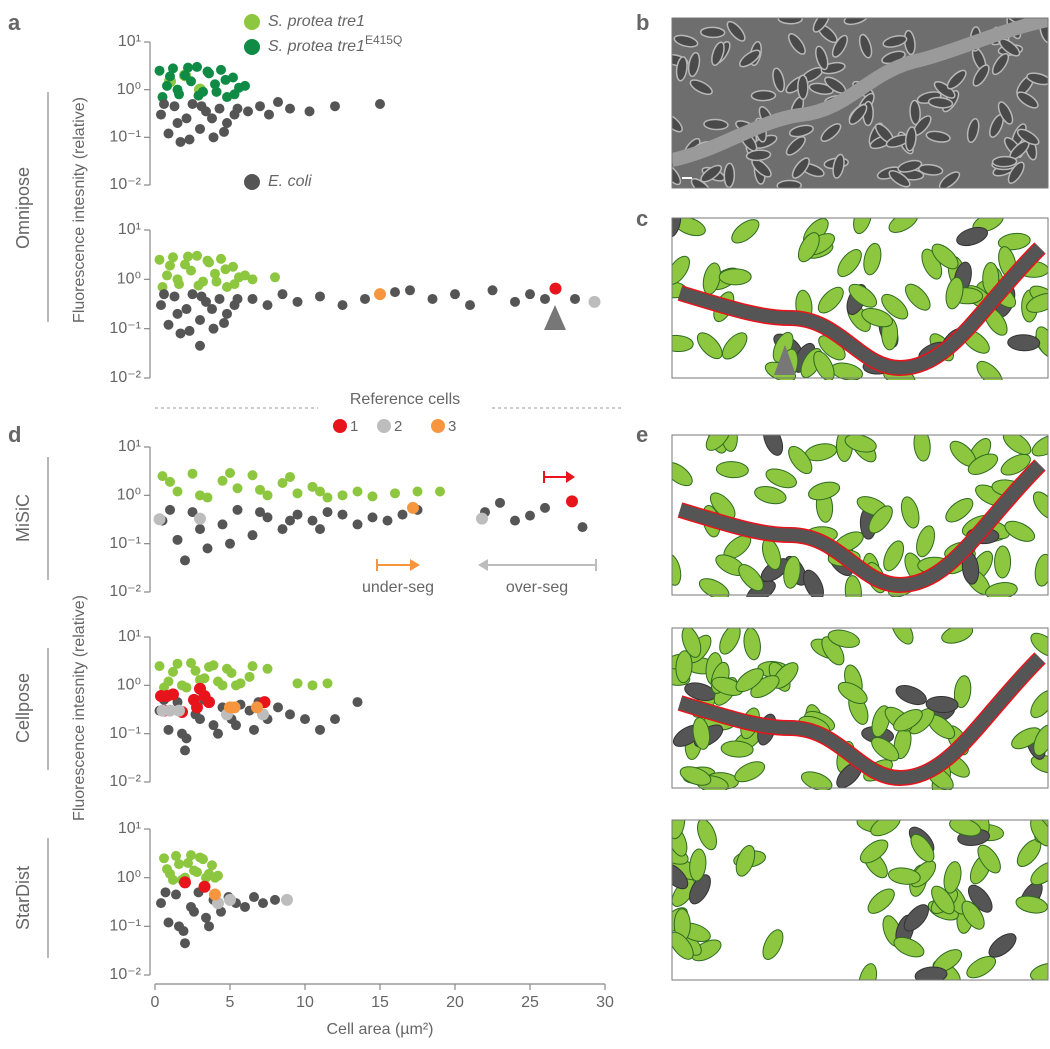 This screenshot has height=1049, width=1050. Describe the element at coordinates (860, 103) in the screenshot. I see `panel-frame` at that location.